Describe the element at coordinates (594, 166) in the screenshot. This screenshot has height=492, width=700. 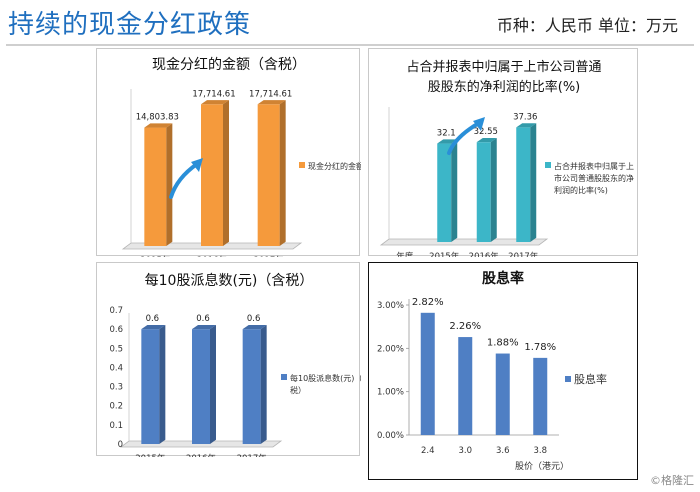
I see `legend-label: 占合并报表中归属于上` at that location.